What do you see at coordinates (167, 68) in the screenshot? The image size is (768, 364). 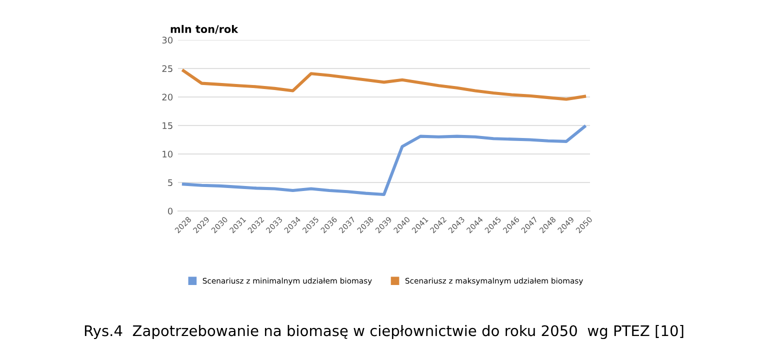 I see `y-tick-label: 25` at bounding box center [167, 68].